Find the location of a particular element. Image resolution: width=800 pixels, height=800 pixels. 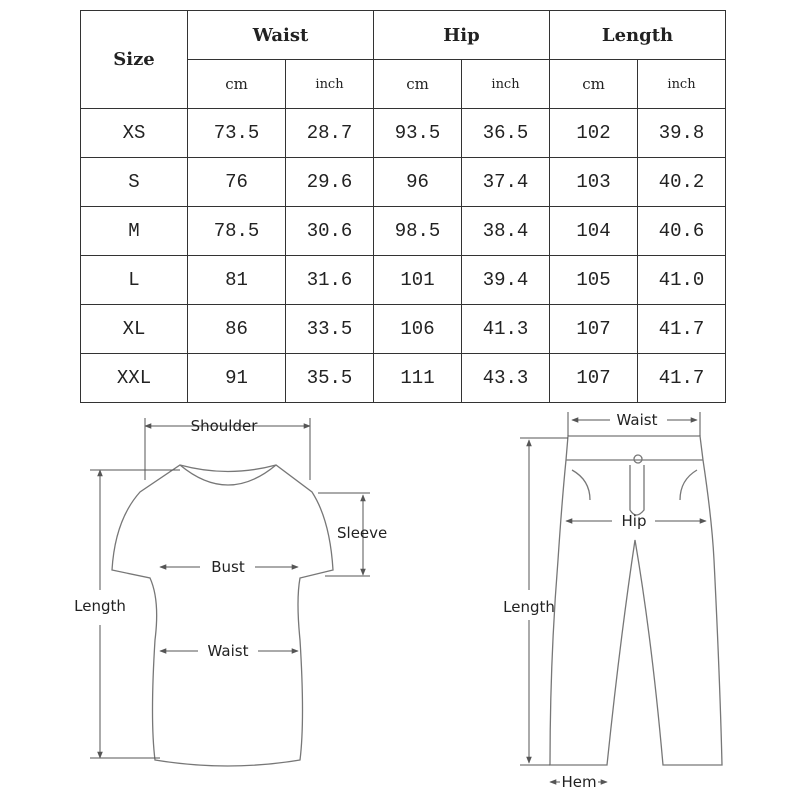

value-cell: 39.8 is located at coordinates (681, 133).